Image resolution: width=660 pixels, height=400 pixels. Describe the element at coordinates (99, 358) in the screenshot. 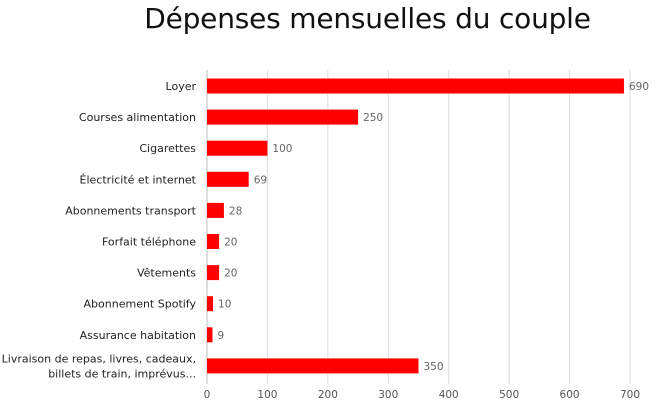

I see `category-label: Livraison de repas, livres, cadeaux,` at that location.